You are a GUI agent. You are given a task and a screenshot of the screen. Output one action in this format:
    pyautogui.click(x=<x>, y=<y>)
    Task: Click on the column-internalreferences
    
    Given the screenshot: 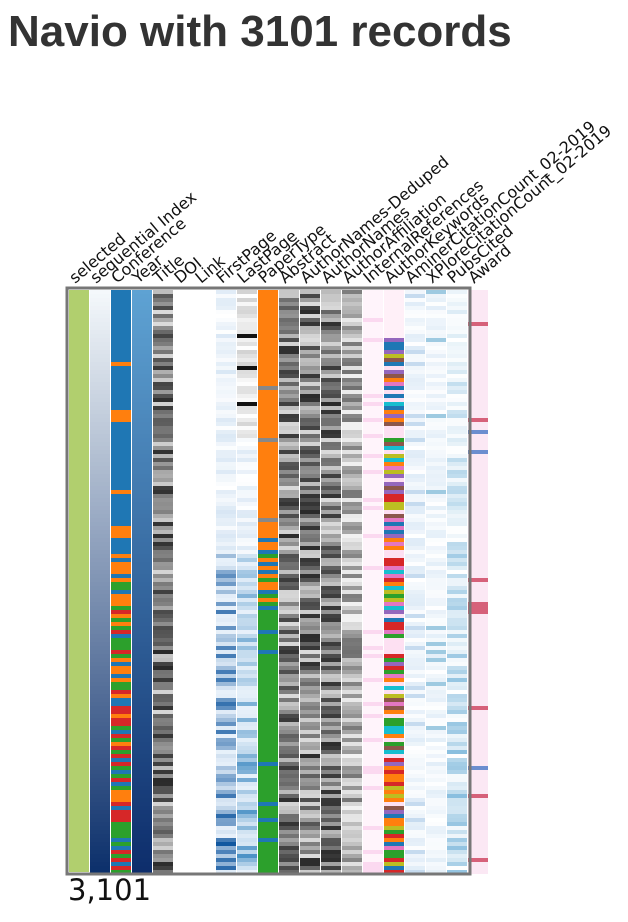 What is the action you would take?
    pyautogui.click(x=373, y=582)
    